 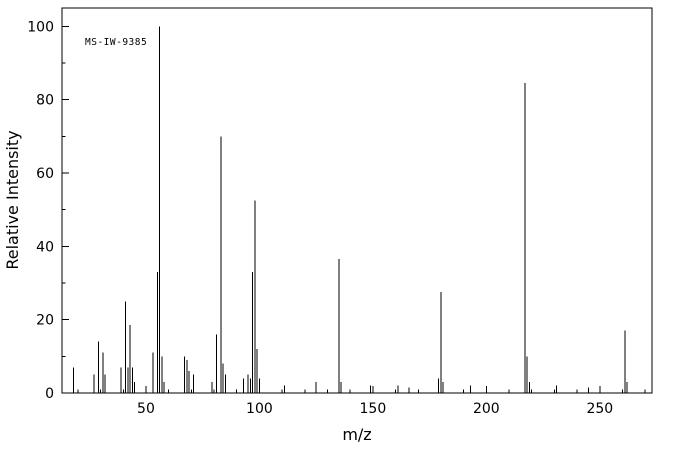 I want to click on x-tick-label: 200, so click(x=486, y=409).